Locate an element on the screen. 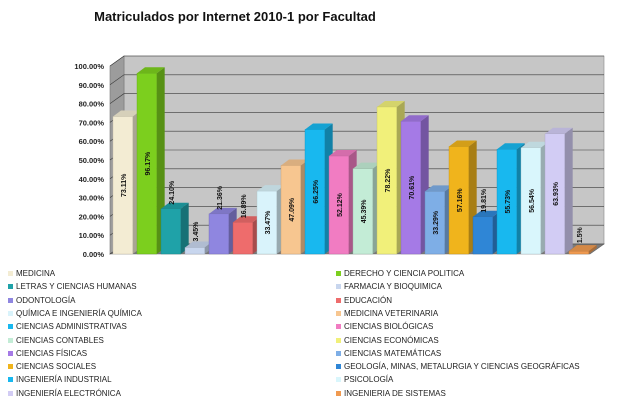  legend-item: CIENCIAS MATEMÁTICAS is located at coordinates (388, 353).